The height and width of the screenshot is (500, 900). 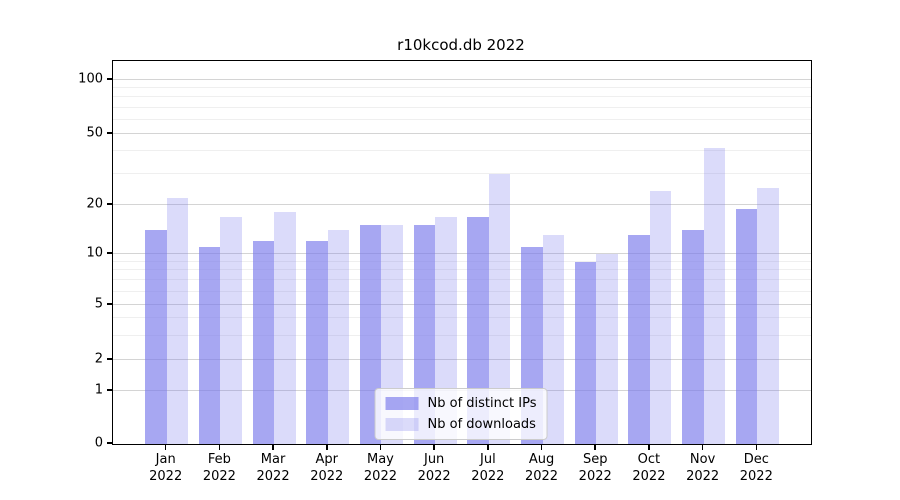 What do you see at coordinates (156, 337) in the screenshot?
I see `bar-distinct-ips-jan` at bounding box center [156, 337].